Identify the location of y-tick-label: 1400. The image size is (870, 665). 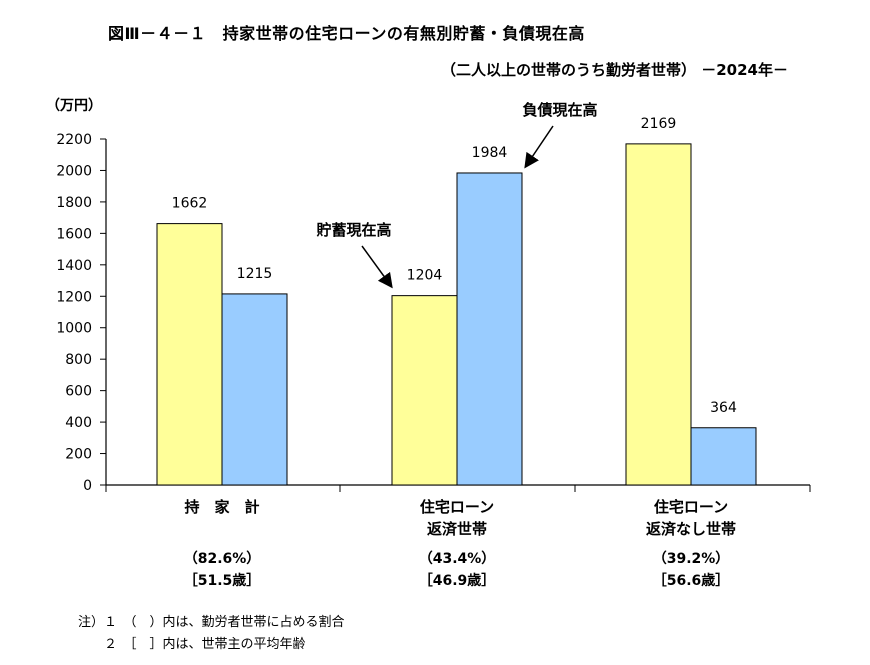
(74, 266).